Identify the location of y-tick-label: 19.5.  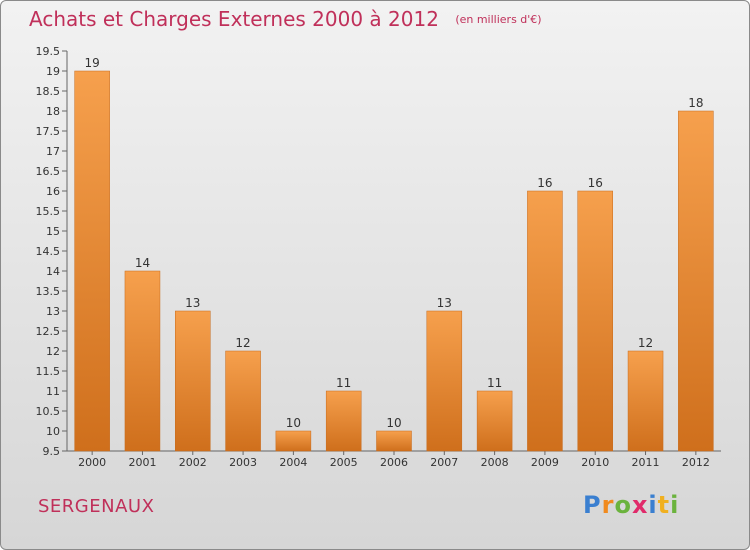
(48, 51).